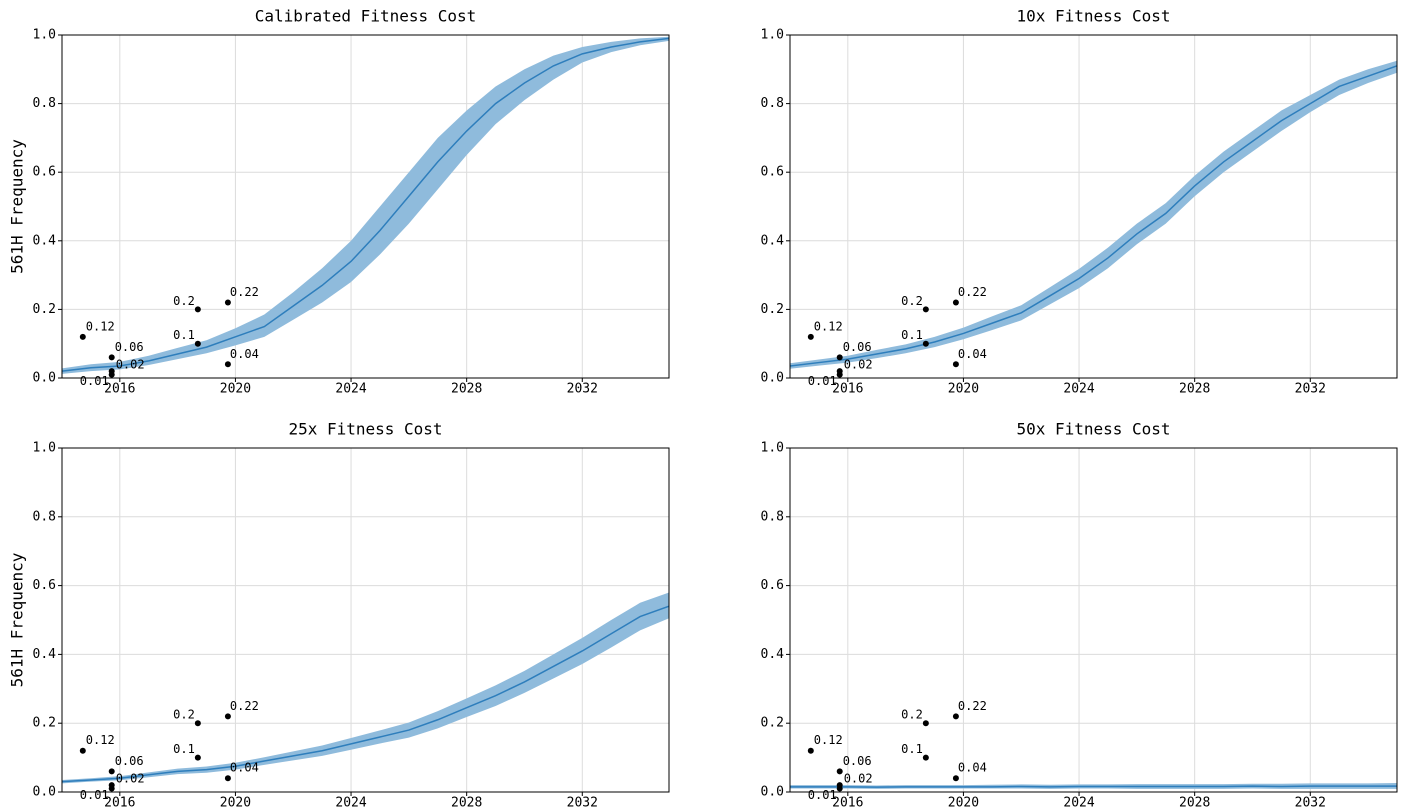 This screenshot has width=1405, height=811. I want to click on plot-area, so click(365, 688).